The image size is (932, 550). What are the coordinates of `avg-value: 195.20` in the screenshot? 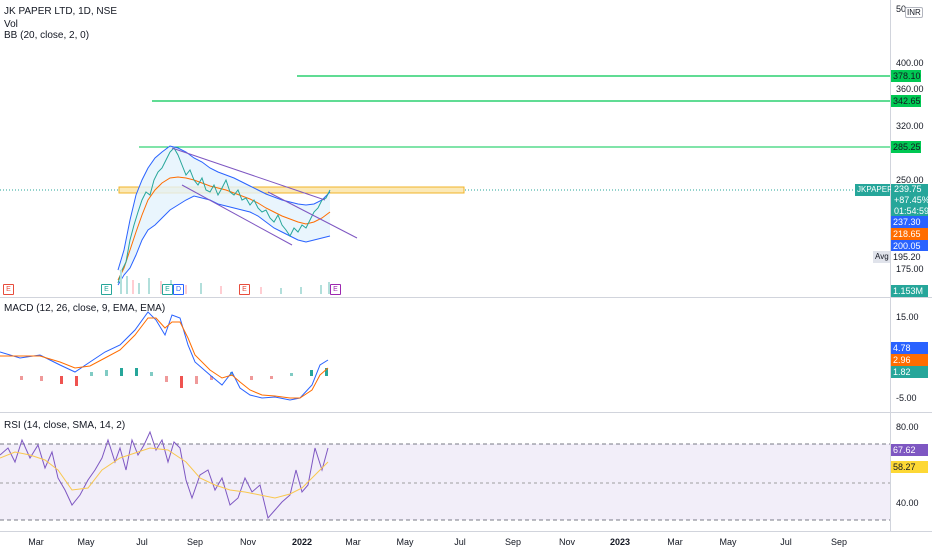 It's located at (909, 257).